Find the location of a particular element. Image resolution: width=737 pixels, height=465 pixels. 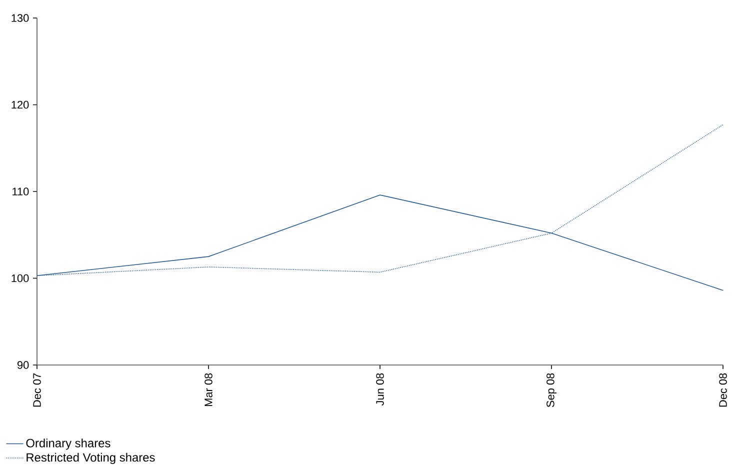

y-tick-label: 110 is located at coordinates (20, 192).